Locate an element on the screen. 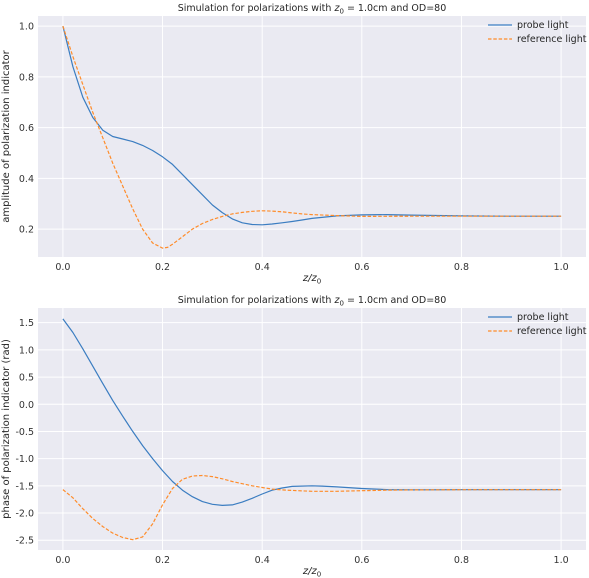  y-tick-label: 0.8 is located at coordinates (26, 77).